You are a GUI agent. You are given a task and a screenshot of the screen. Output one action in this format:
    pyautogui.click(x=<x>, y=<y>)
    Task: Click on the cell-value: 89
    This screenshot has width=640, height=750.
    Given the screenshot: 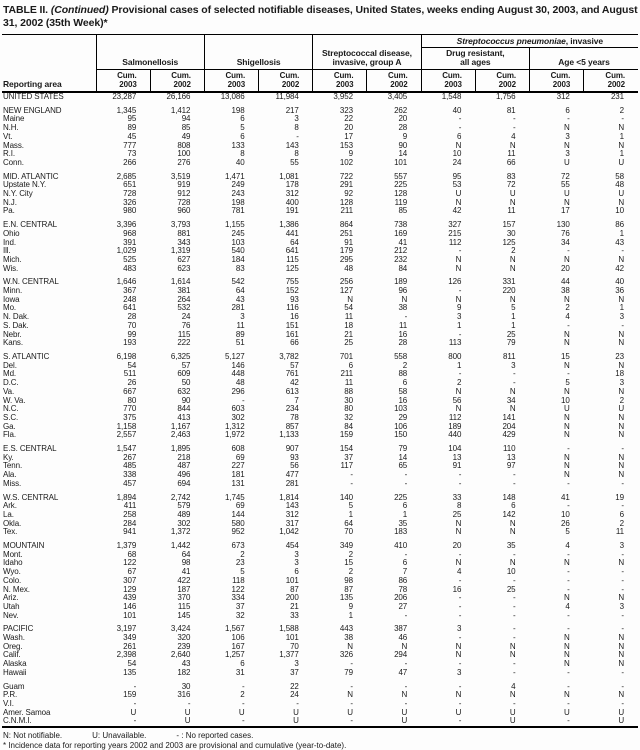 What is the action you would take?
    pyautogui.click(x=240, y=334)
    